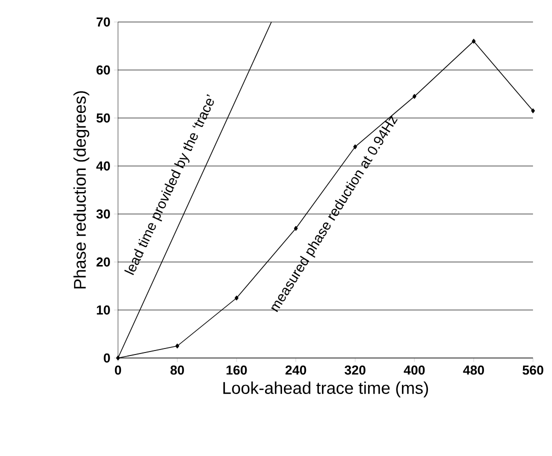  What do you see at coordinates (177, 370) in the screenshot?
I see `x-tick-label: 80` at bounding box center [177, 370].